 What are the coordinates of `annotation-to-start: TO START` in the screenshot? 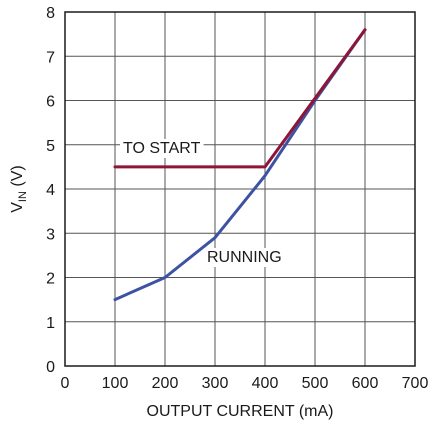 It's located at (162, 148).